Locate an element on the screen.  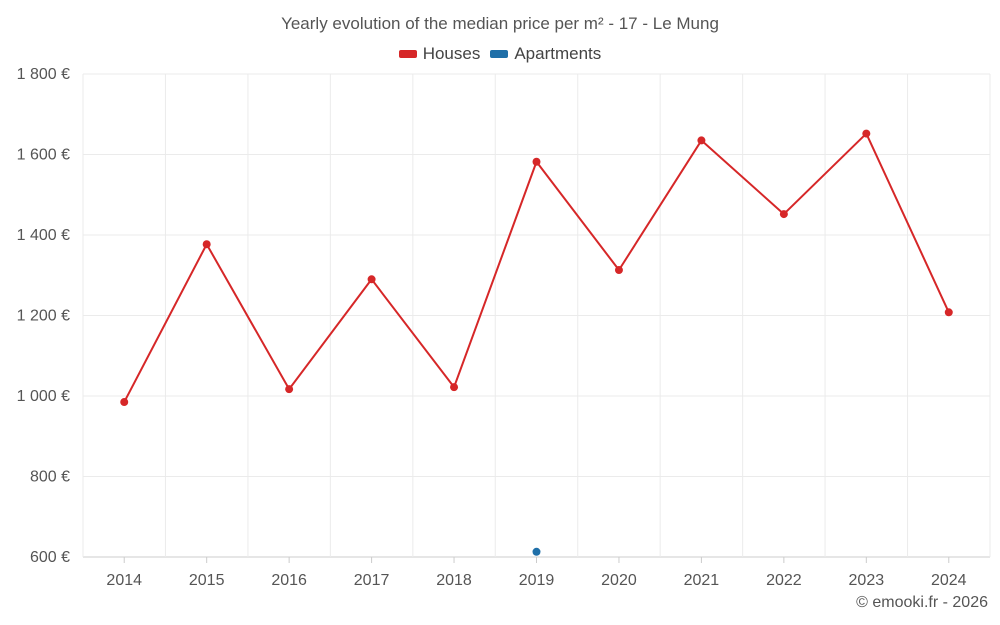
data-point-houses-2019 is located at coordinates (536, 161).